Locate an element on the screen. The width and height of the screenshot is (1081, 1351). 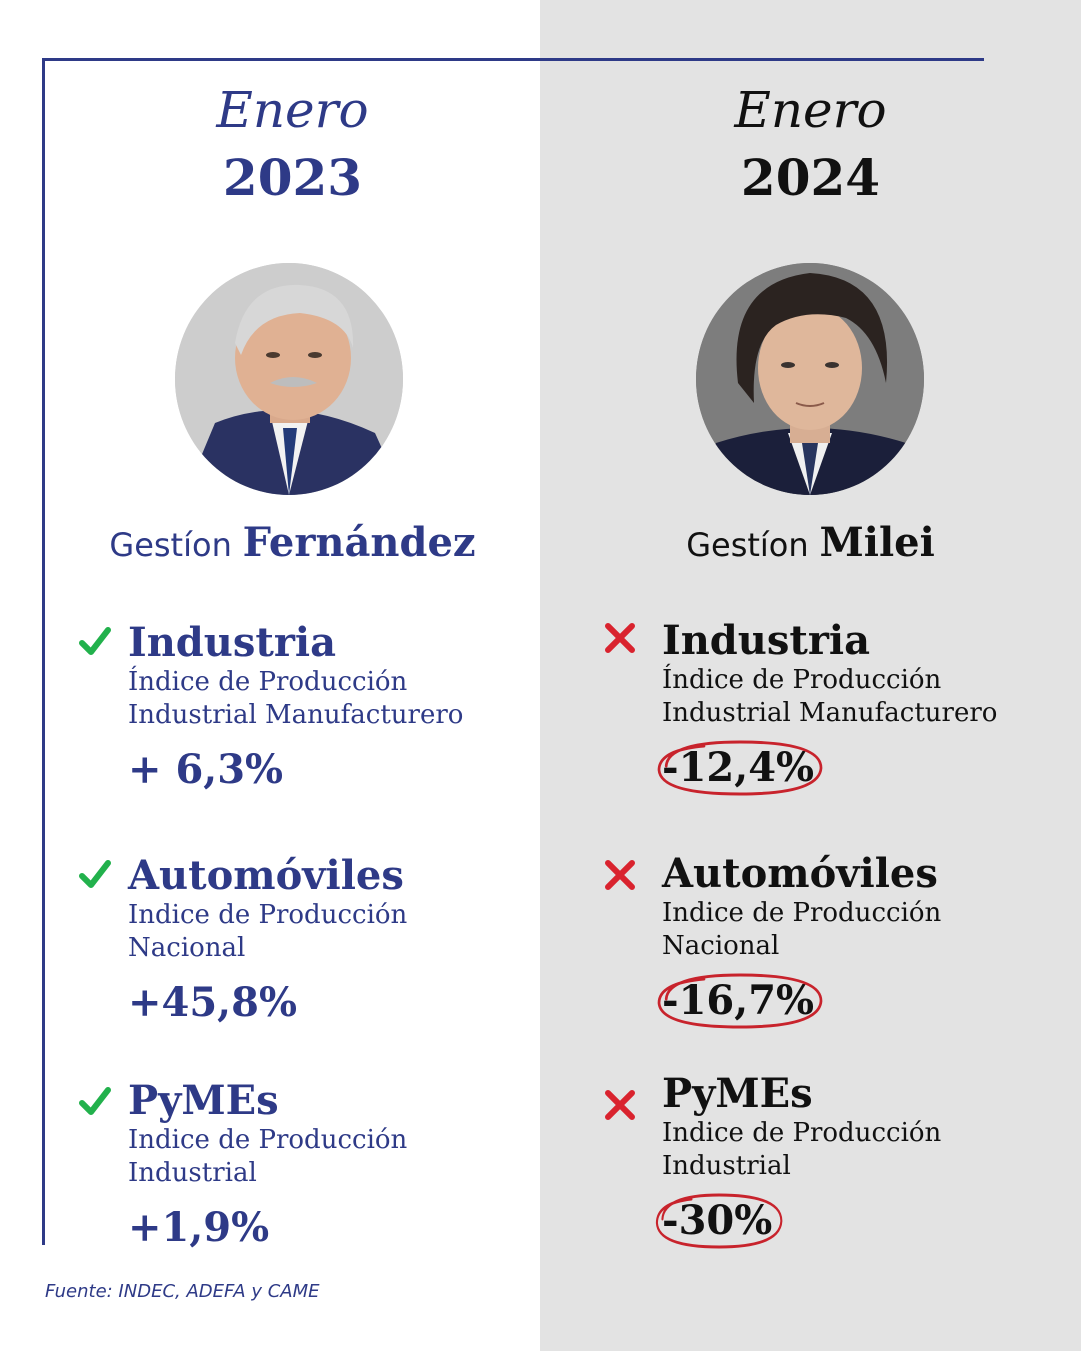
right-month: Enero is located at coordinates (810, 110).